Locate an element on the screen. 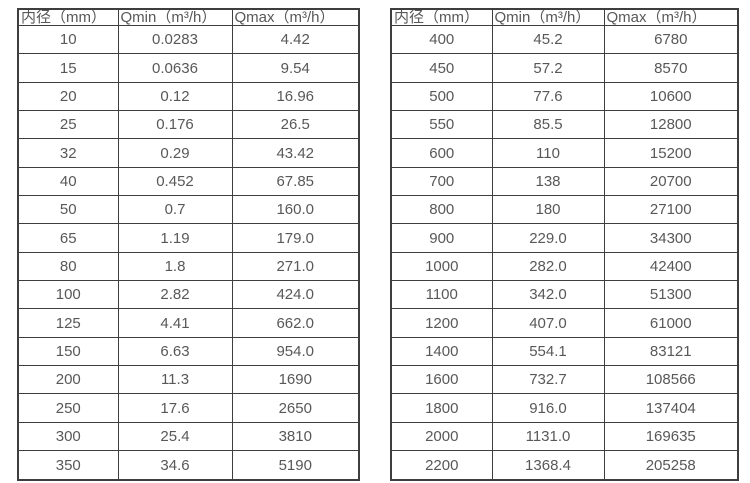 The width and height of the screenshot is (750, 483). table-cell: 110 is located at coordinates (548, 153).